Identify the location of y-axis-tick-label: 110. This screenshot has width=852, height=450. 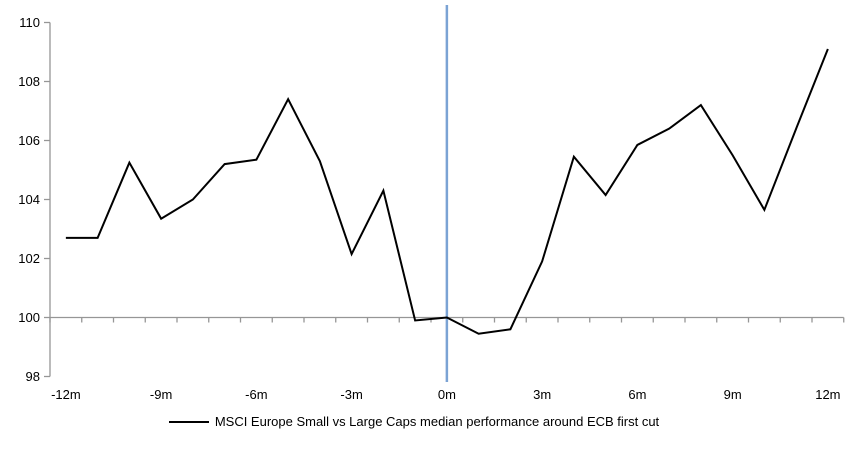
(29, 22).